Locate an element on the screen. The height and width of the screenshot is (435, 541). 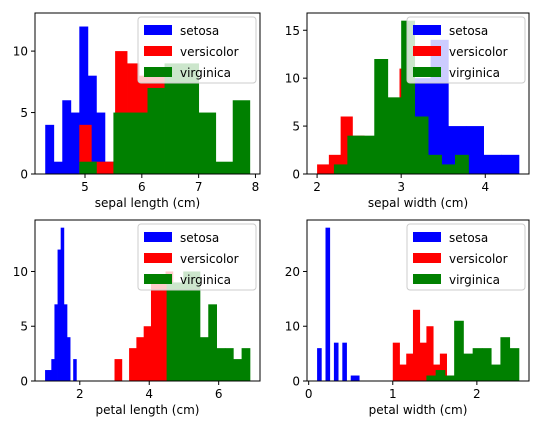
series-virginica is located at coordinates (401, 97).